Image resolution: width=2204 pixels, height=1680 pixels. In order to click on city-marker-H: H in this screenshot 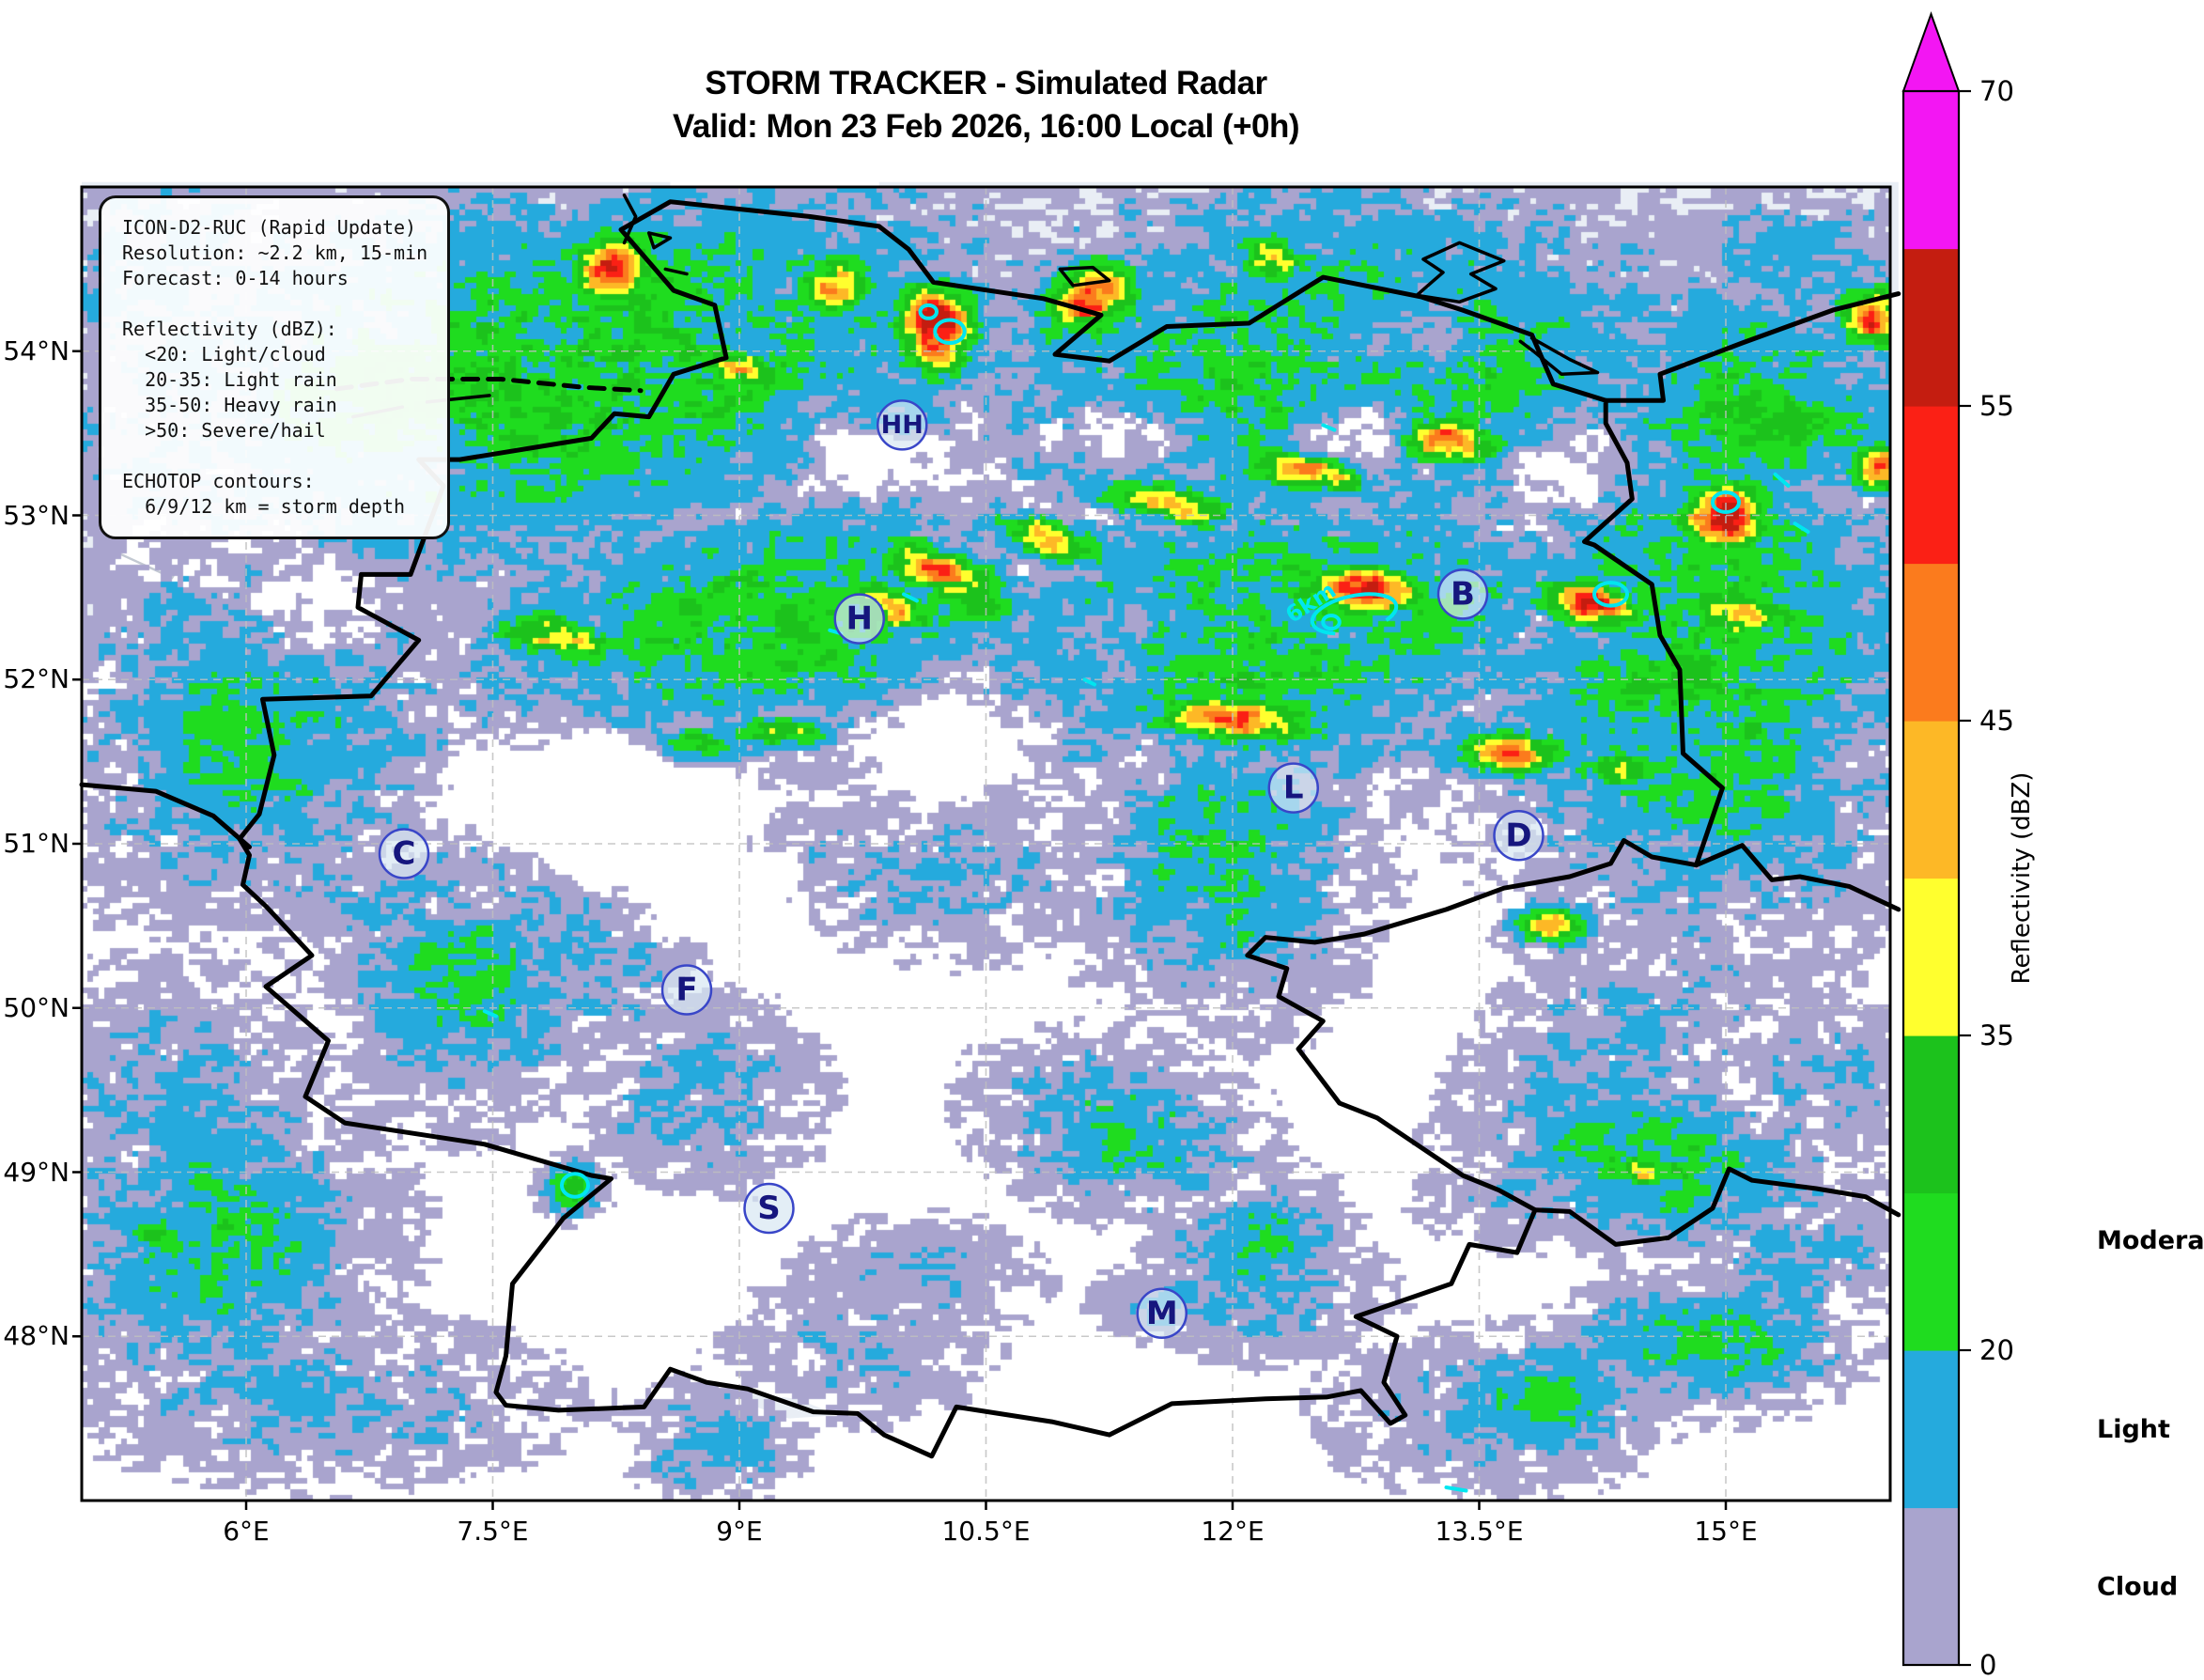, I will do `click(859, 619)`.